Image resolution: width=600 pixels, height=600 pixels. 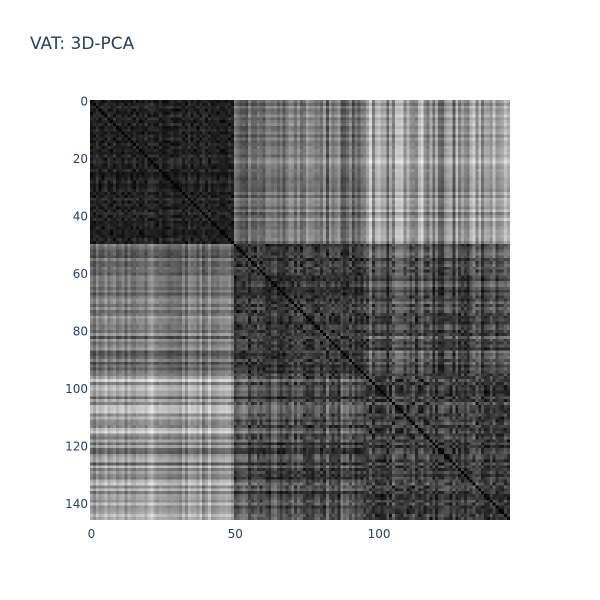 What do you see at coordinates (80, 274) in the screenshot?
I see `y-tick-label: 60` at bounding box center [80, 274].